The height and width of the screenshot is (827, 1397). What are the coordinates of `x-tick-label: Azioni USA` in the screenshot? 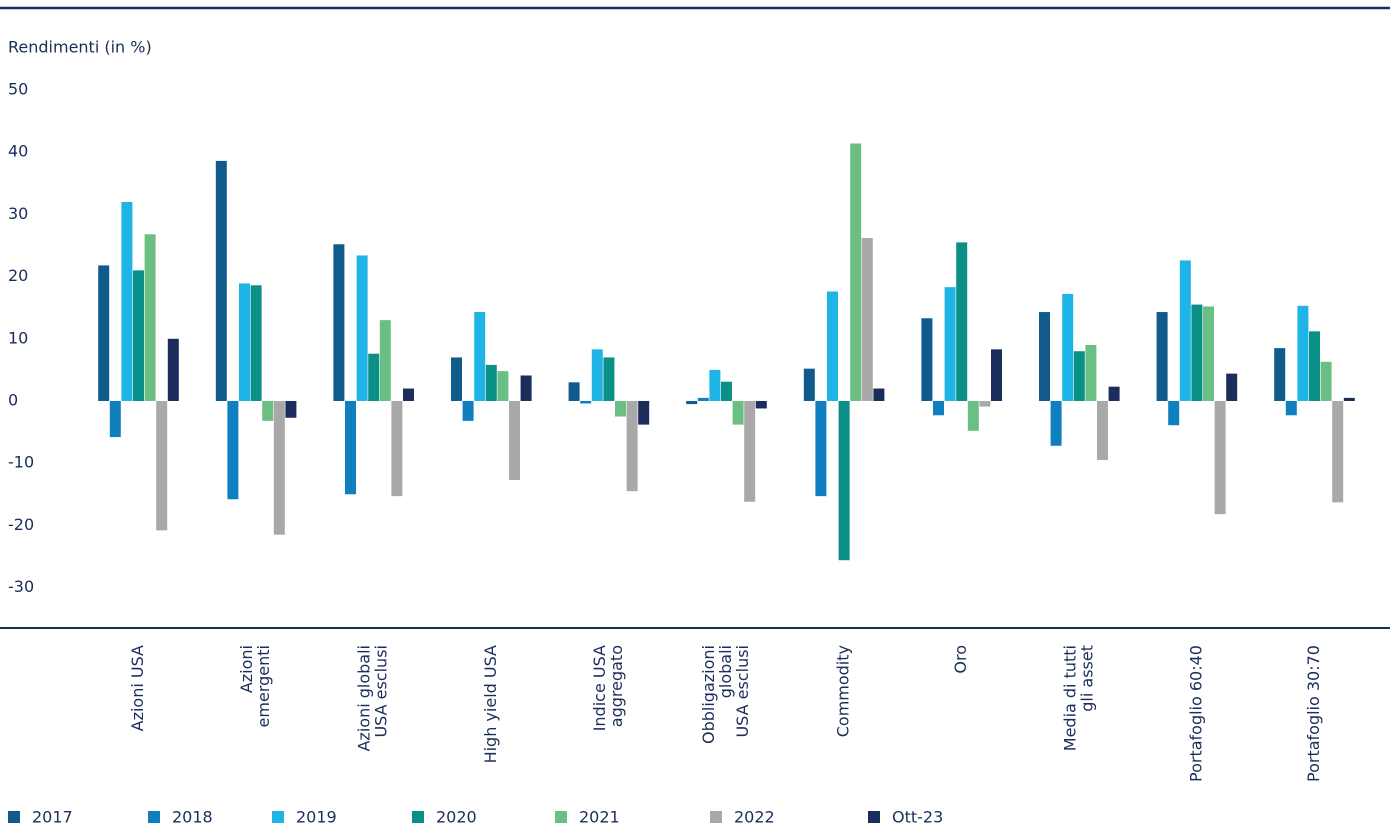 It's located at (137, 688).